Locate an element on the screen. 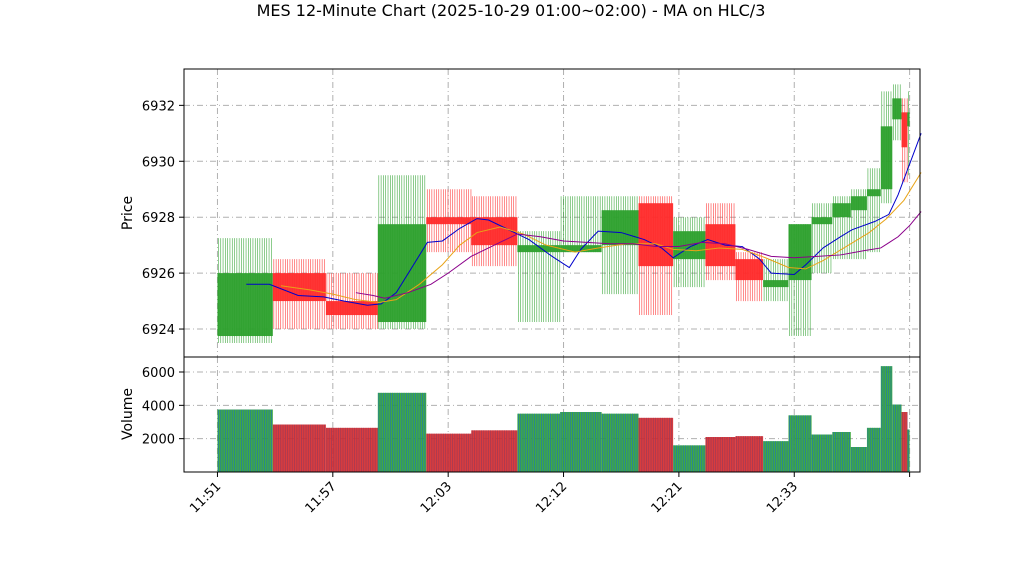 The image size is (1022, 579). price-y-ticks: 6924 6926 6928 6930 6932 is located at coordinates (163, 218).